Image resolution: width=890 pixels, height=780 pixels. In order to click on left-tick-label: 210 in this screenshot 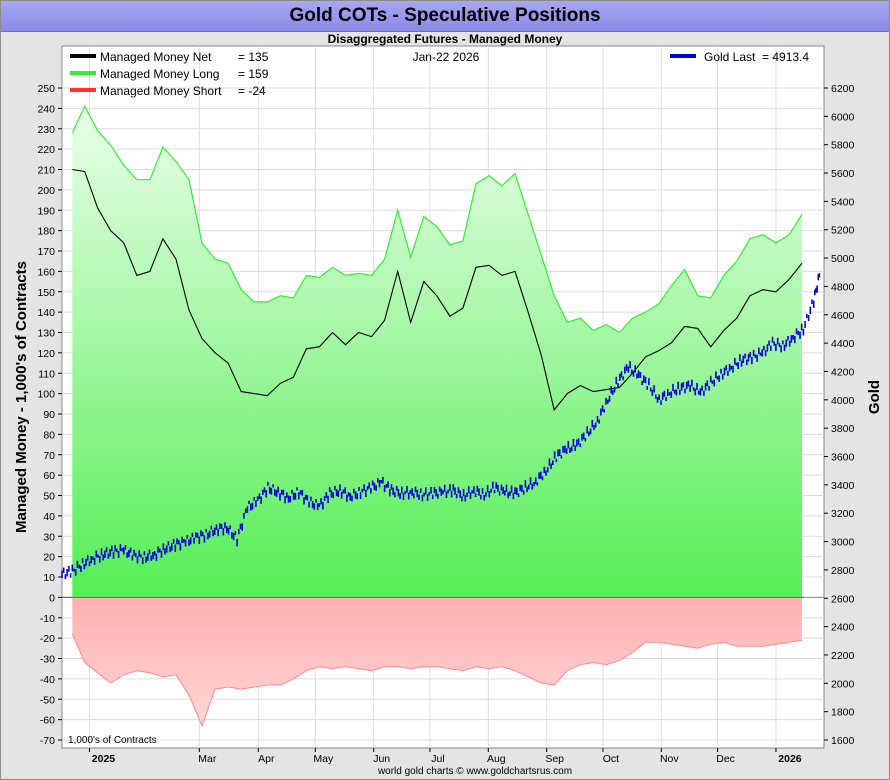, I will do `click(46, 171)`.